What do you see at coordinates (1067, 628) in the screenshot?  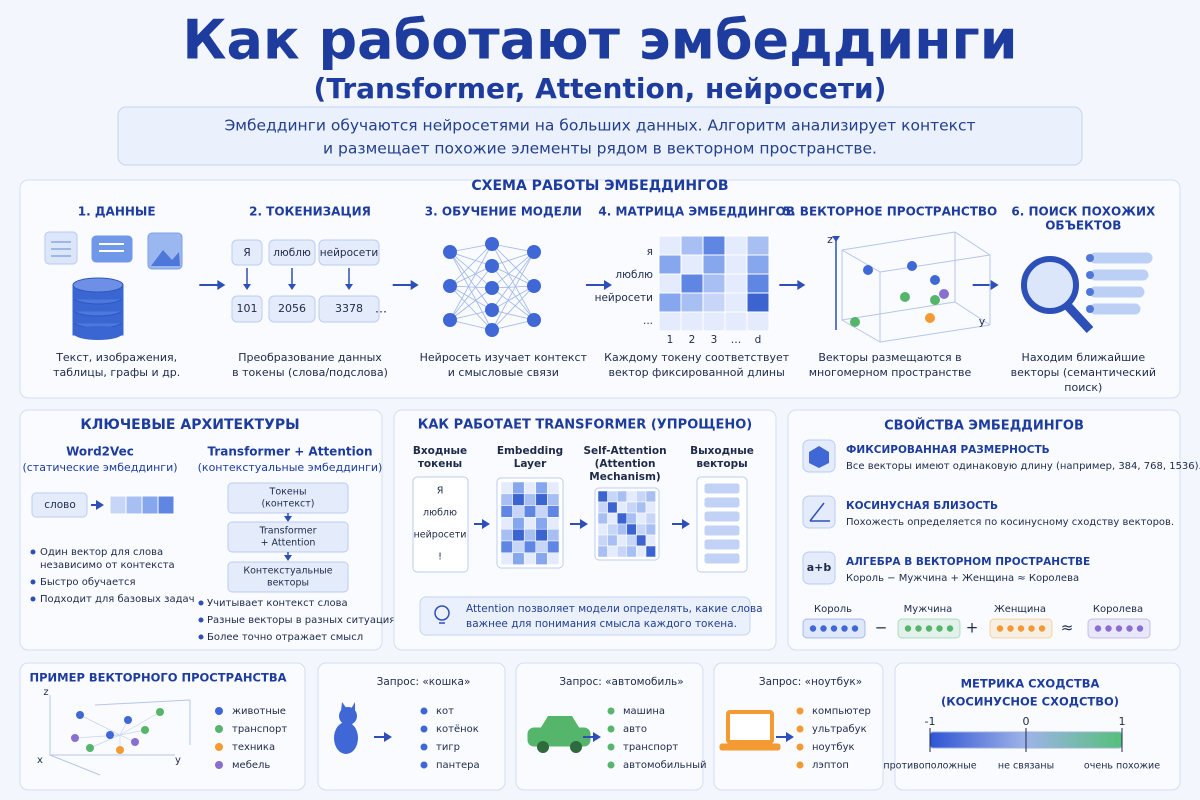 I see `eq-op: ≈` at bounding box center [1067, 628].